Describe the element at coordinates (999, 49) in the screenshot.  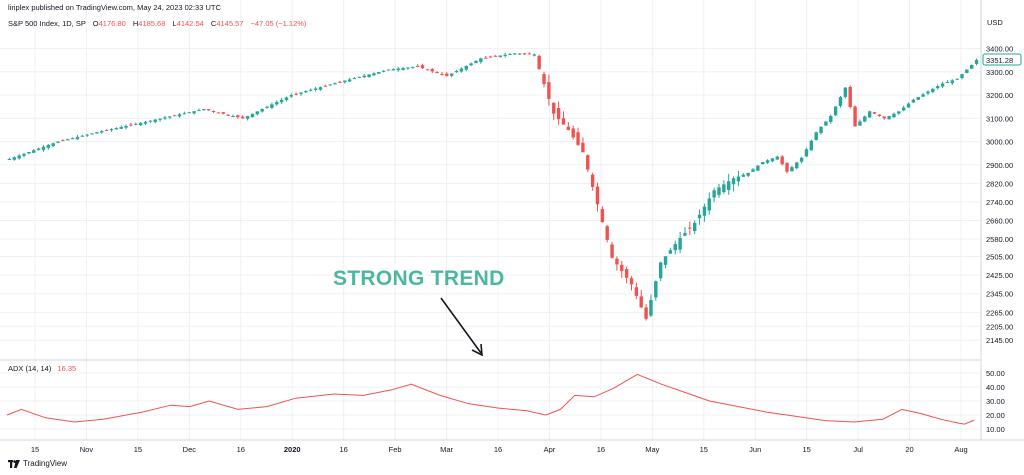
I see `price-tick-label: 3400.00` at that location.